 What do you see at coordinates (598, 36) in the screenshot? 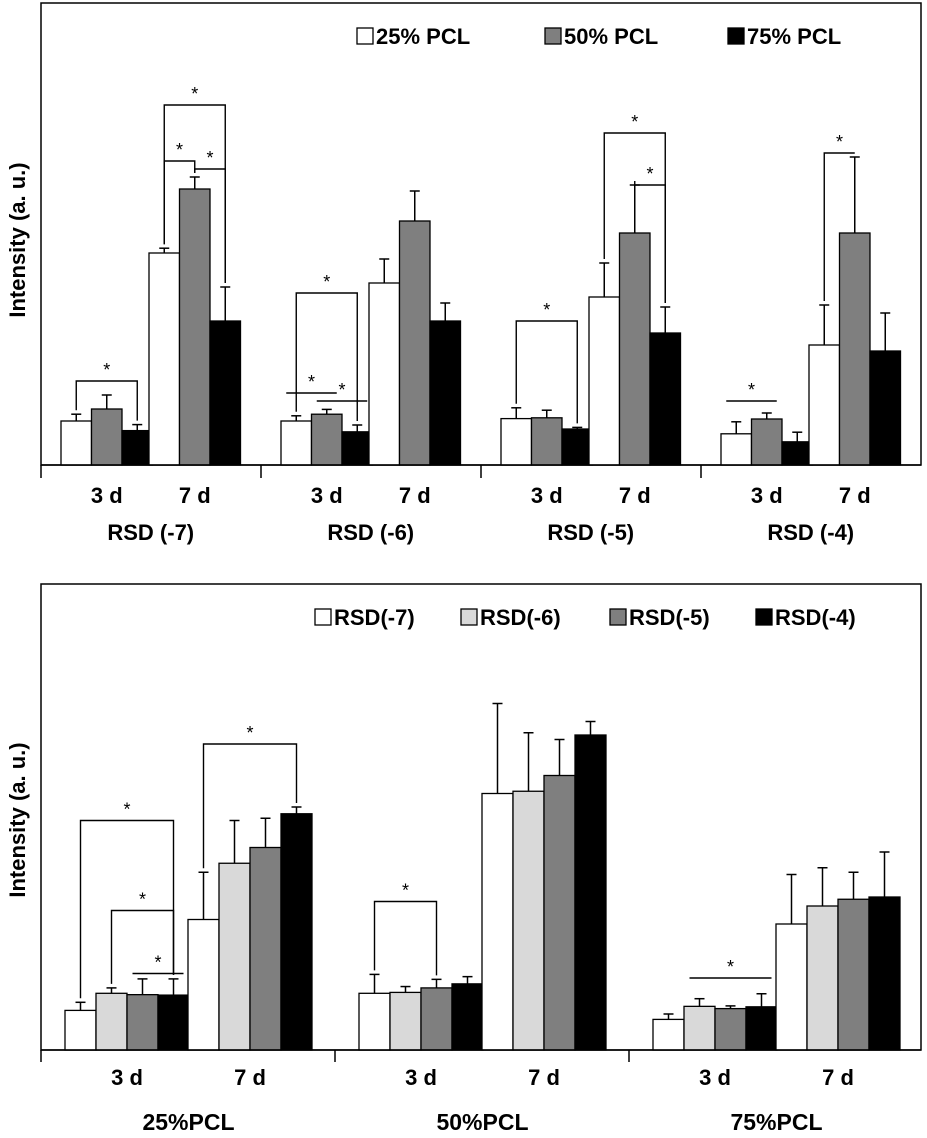
I see `legend: 25% PCL 50% PCL 75% PCL` at bounding box center [598, 36].